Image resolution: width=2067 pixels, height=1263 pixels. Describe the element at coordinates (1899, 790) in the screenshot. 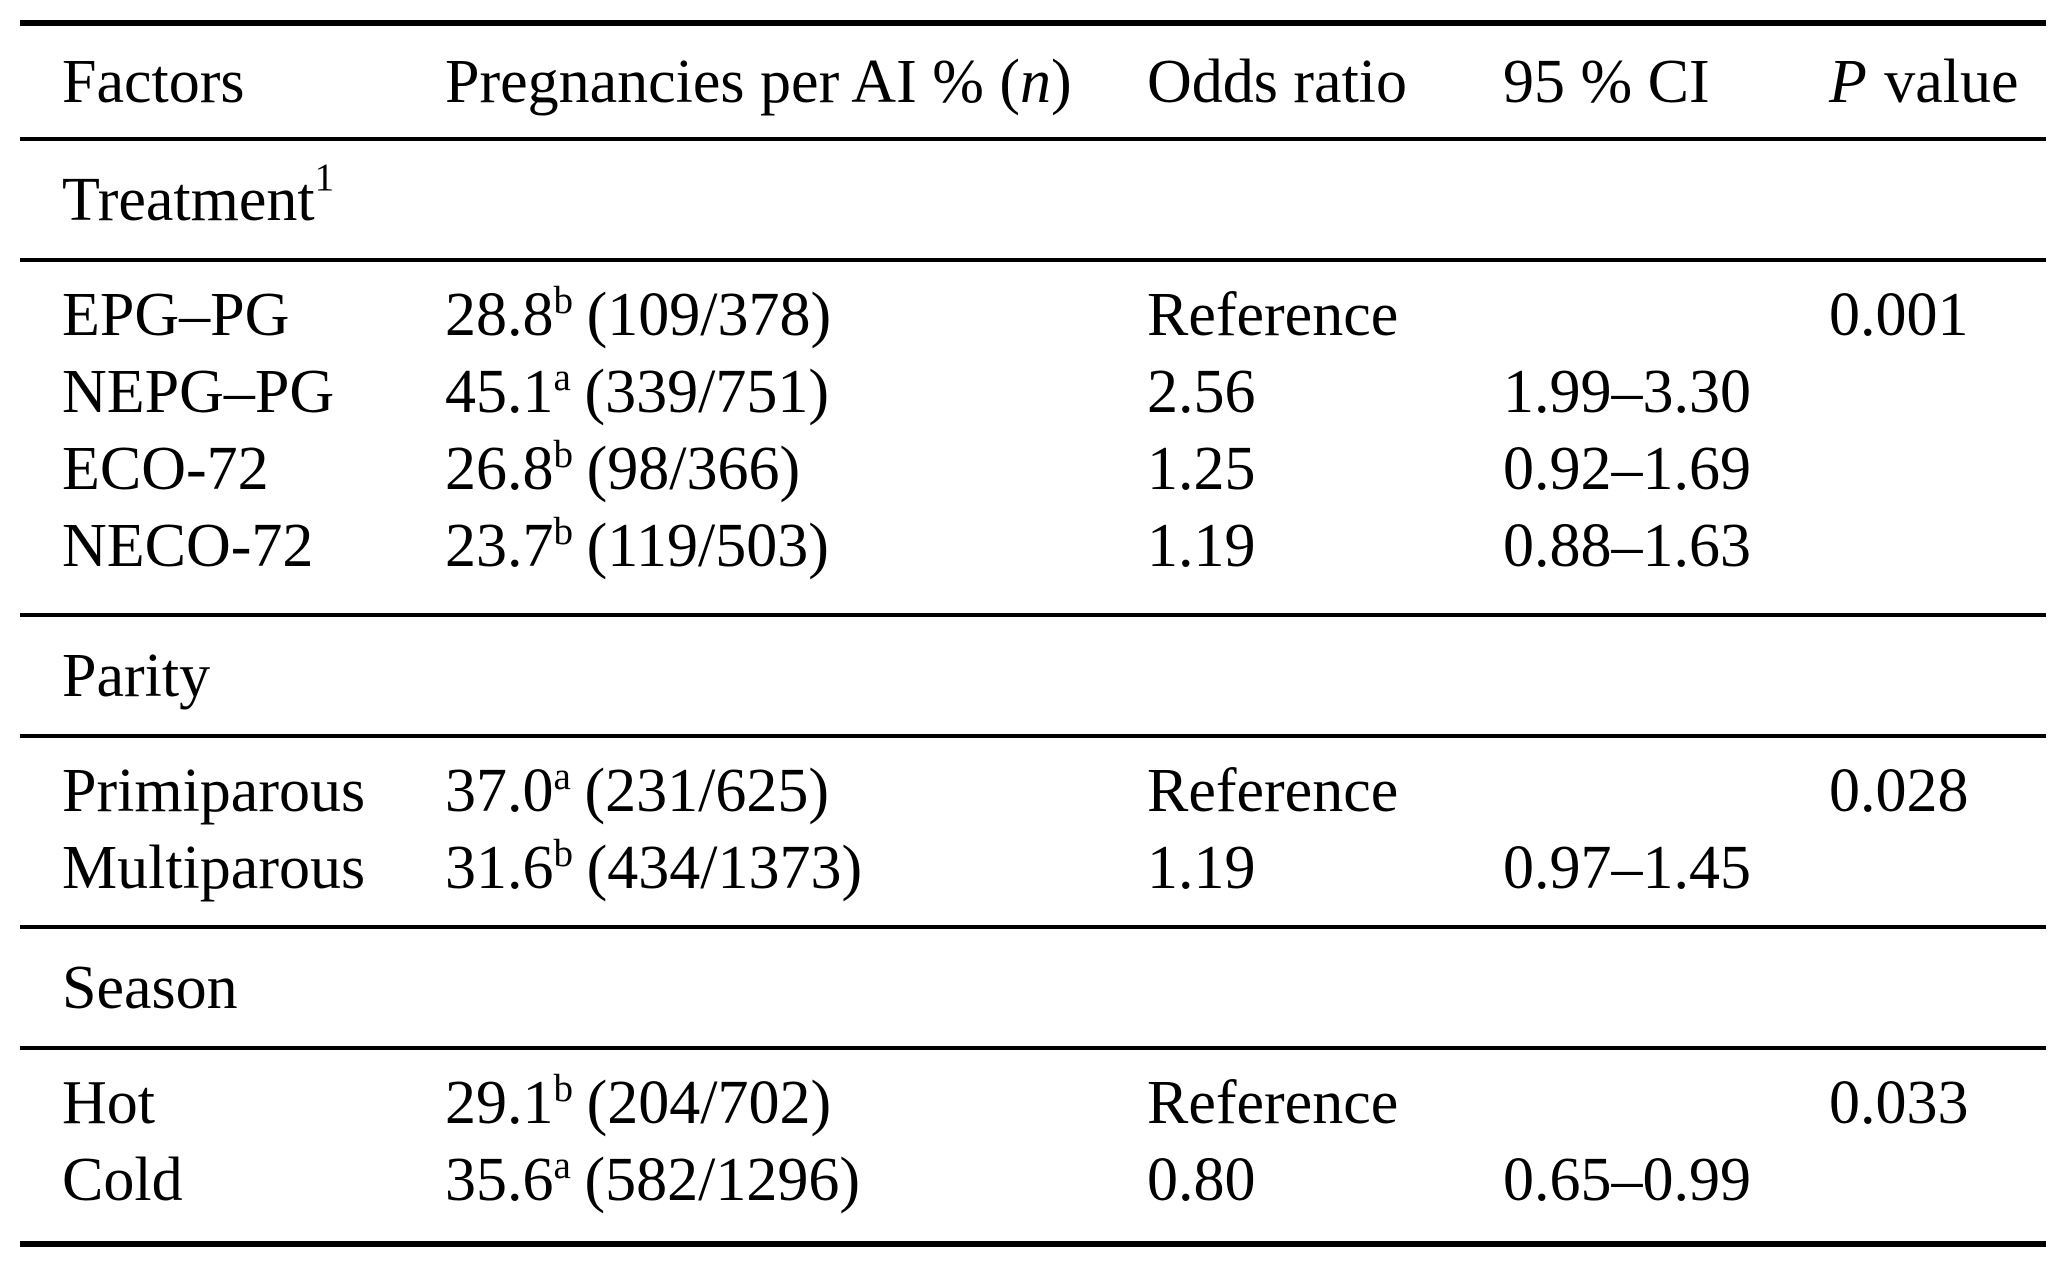

I see `cell-p-value: 0.028` at that location.